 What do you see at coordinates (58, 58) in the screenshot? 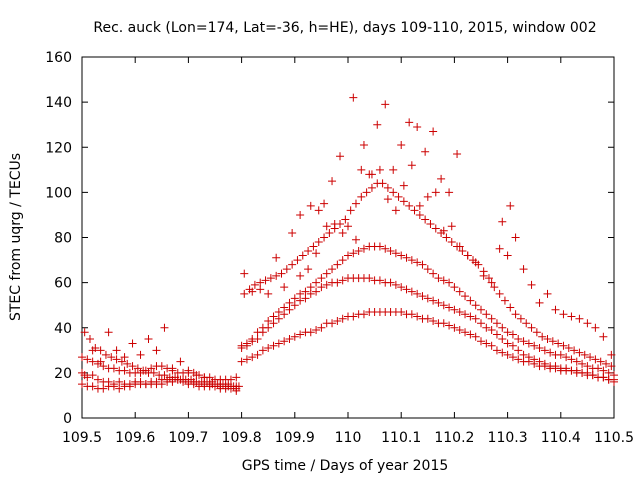
I see `y-tick-label: 160` at bounding box center [58, 58].